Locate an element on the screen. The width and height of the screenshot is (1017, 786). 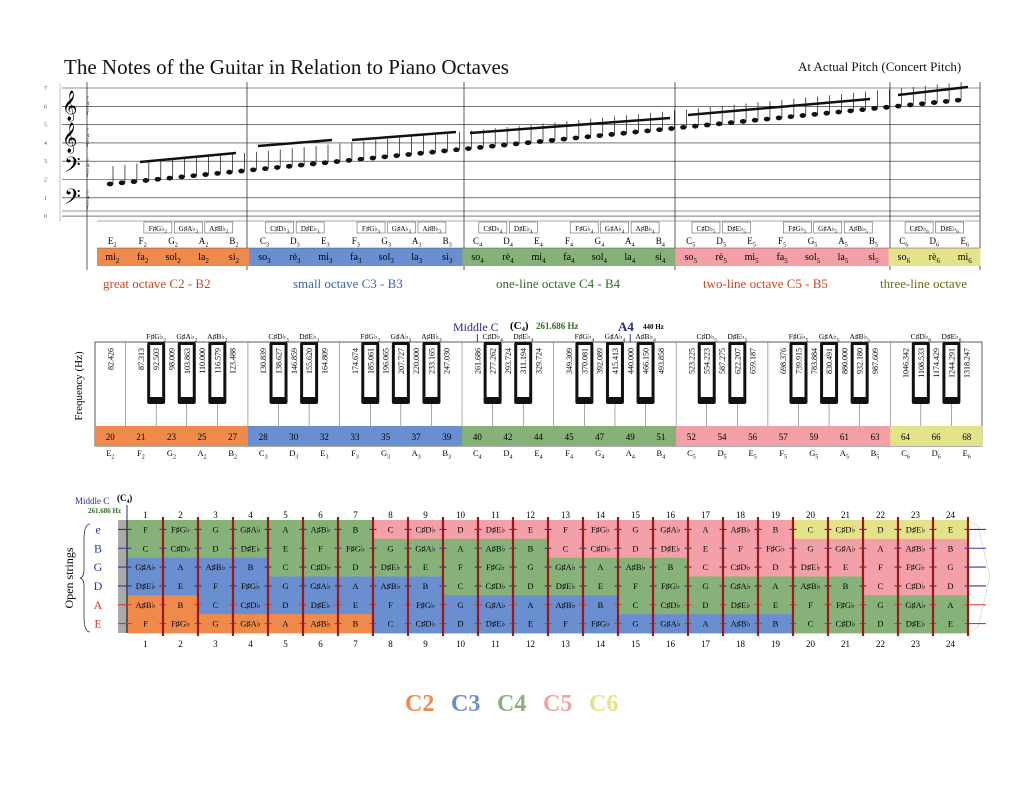
white-key-frequency: 87.313 is located at coordinates (141, 359).